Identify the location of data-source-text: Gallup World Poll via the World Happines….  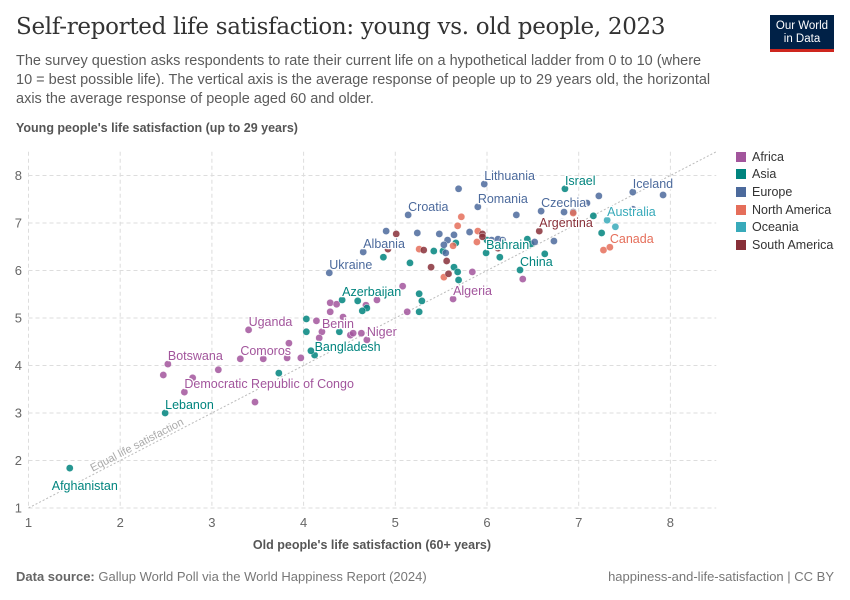
(262, 576).